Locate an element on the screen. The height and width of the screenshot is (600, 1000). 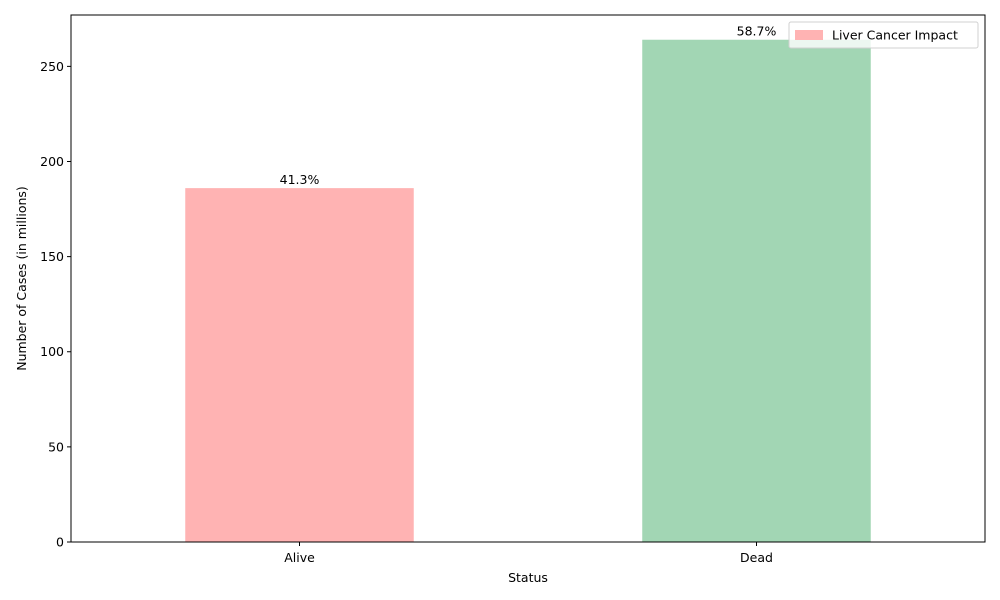
y-tick-label: 0 is located at coordinates (60, 542).